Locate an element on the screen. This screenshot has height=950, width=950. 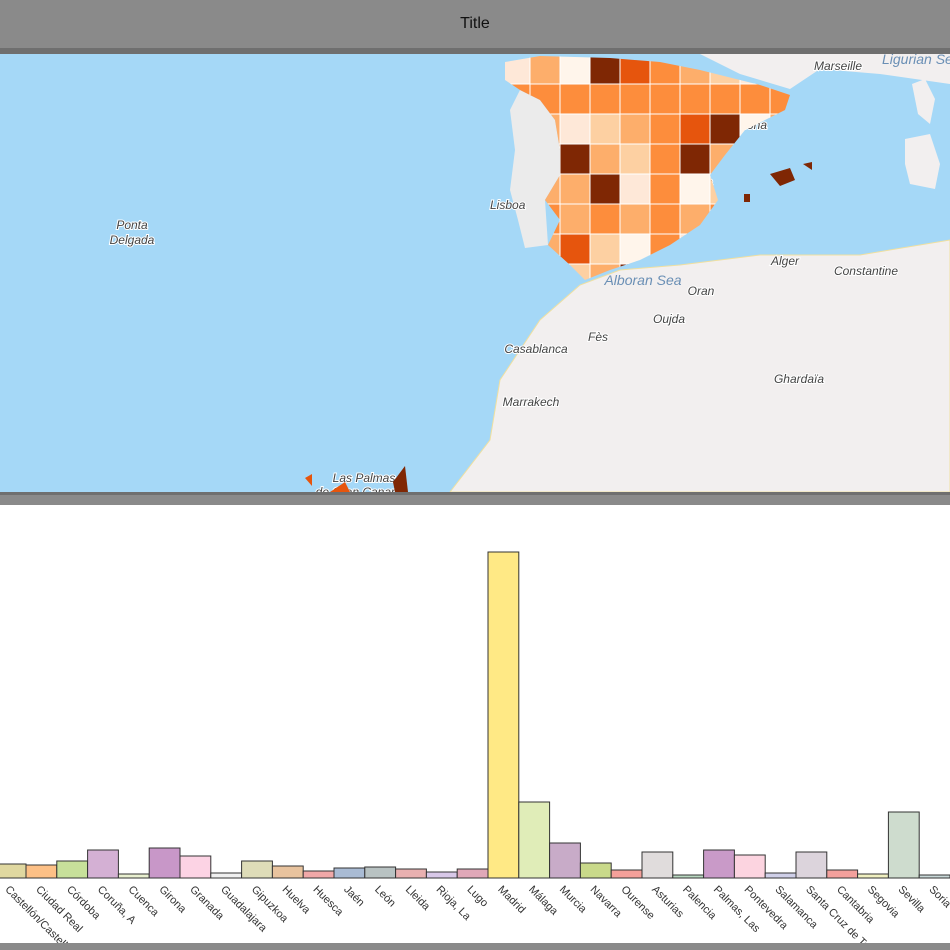
ibiza is located at coordinates (747, 198).